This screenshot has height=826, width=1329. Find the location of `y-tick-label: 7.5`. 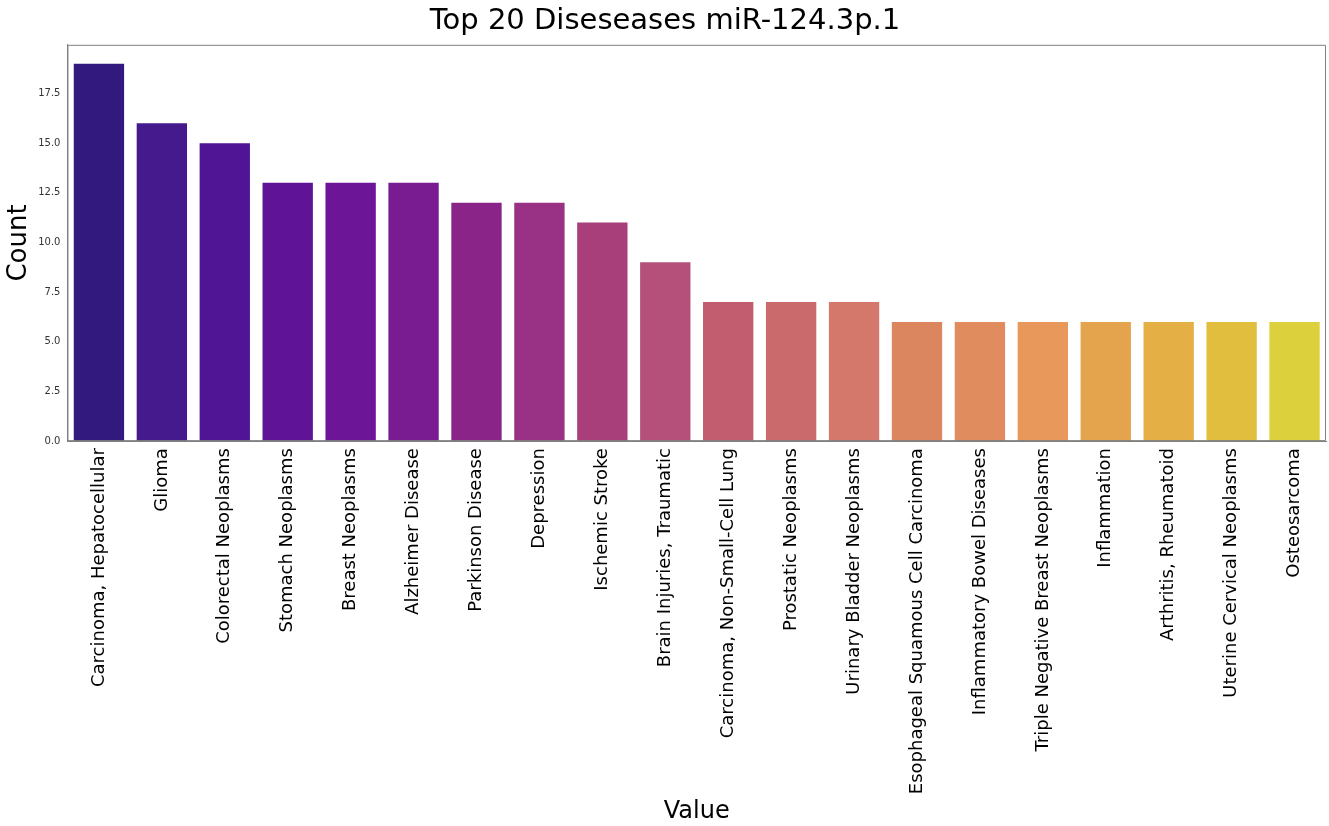

y-tick-label: 7.5 is located at coordinates (52, 291).